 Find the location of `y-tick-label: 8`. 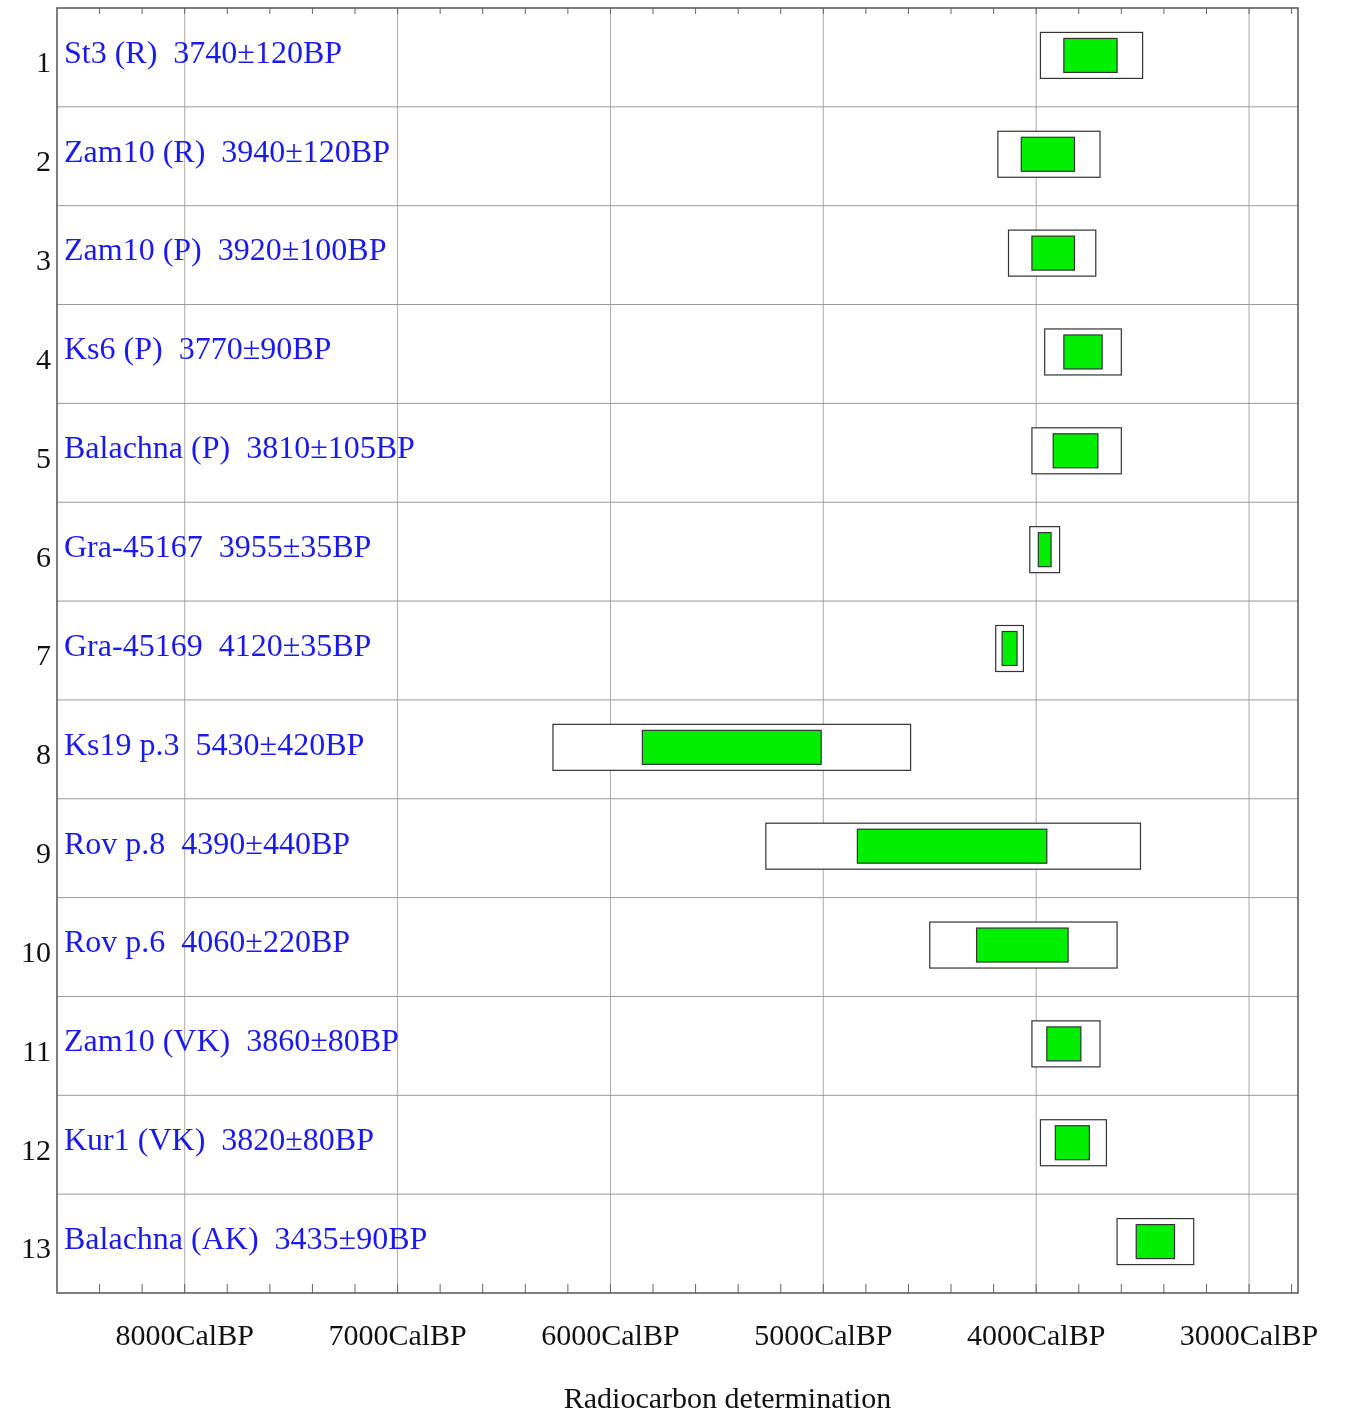

y-tick-label: 8 is located at coordinates (43, 754).